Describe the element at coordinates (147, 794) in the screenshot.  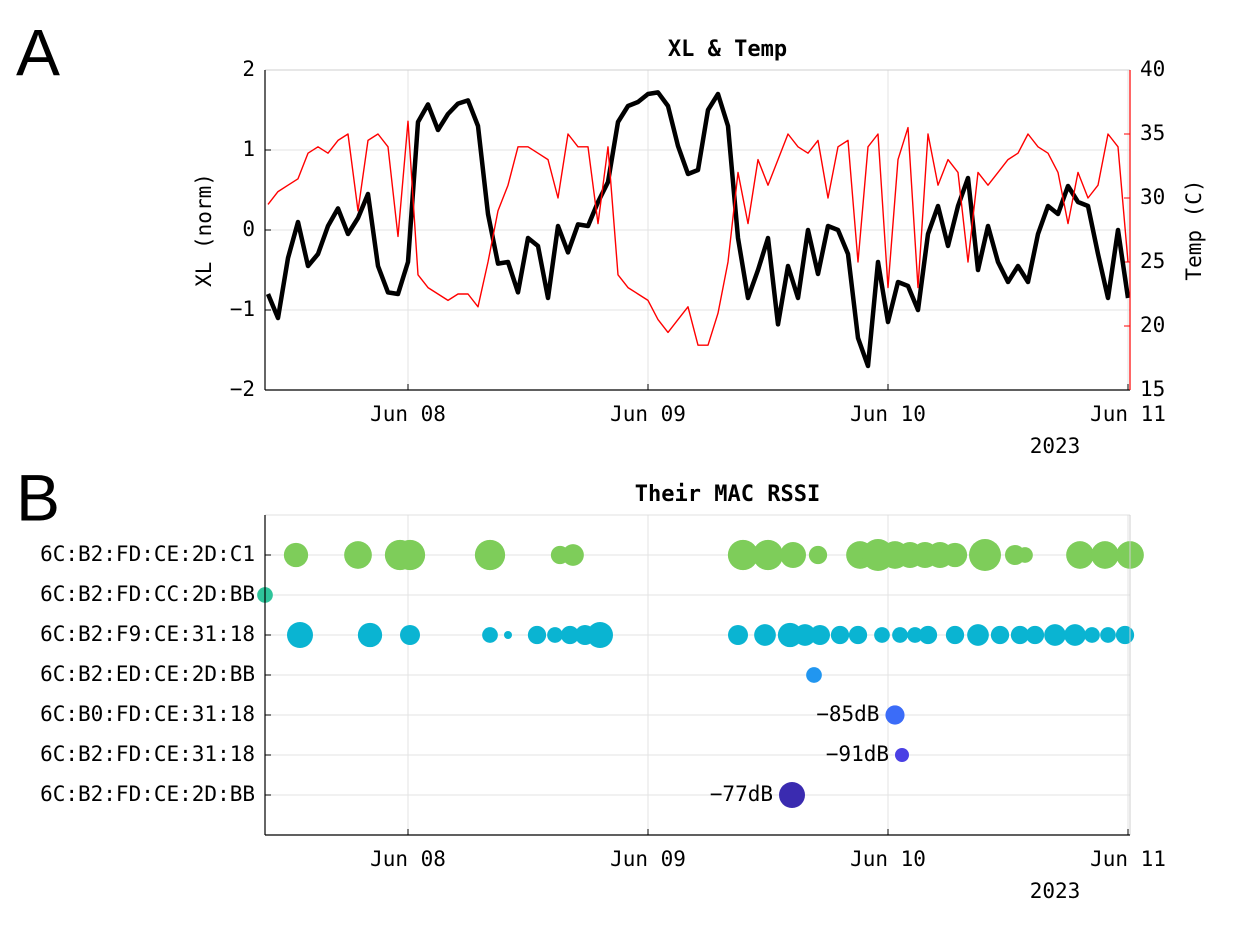
I see `y-tick-label: 6C:B2:FD:CE:2D:BB` at that location.